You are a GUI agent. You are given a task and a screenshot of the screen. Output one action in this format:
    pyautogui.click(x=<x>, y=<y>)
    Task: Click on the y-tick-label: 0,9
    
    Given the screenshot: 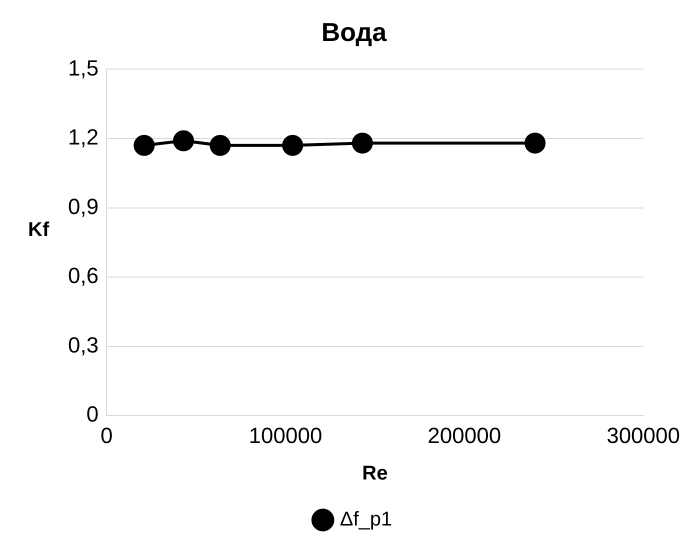 What is the action you would take?
    pyautogui.click(x=83, y=206)
    